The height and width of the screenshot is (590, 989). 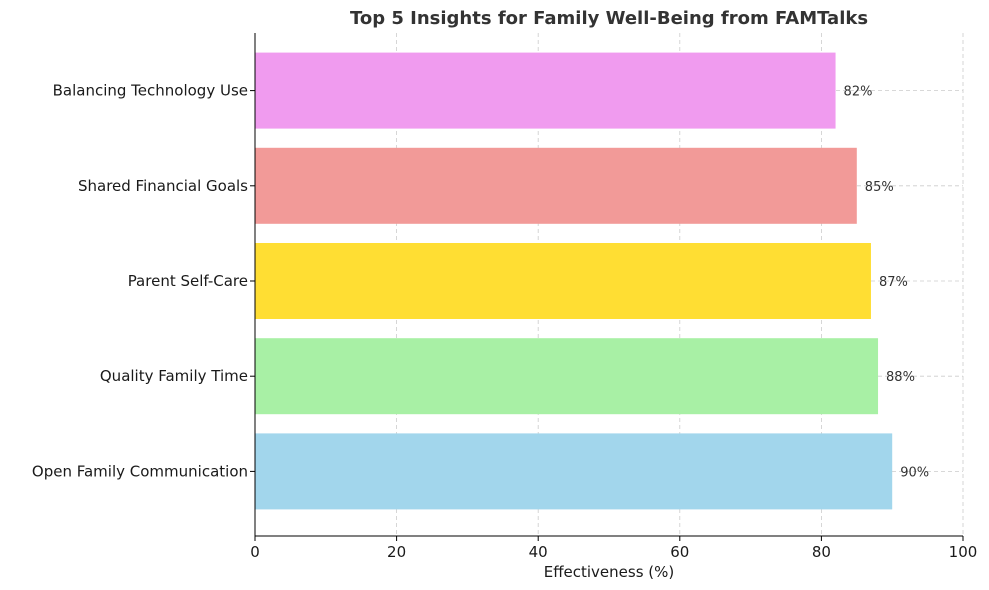 I want to click on x-tick-label: 40, so click(x=538, y=552).